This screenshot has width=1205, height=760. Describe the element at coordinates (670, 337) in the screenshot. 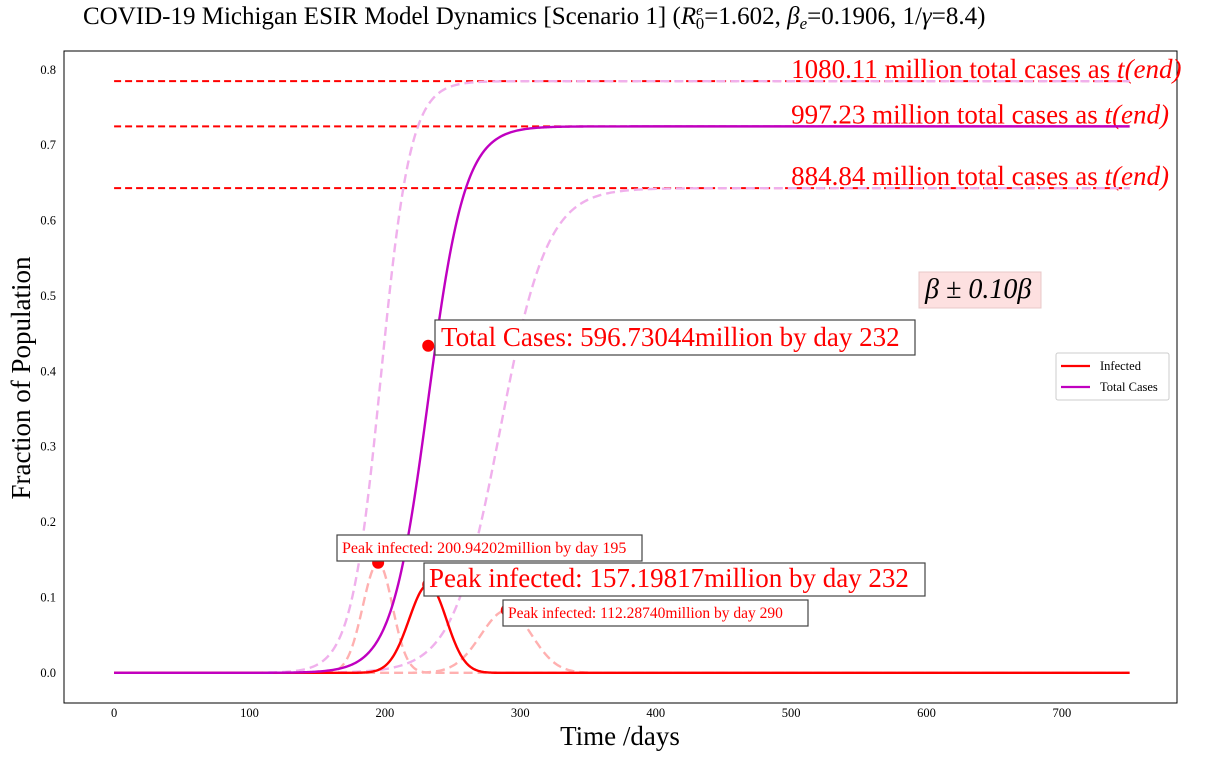

I see `svg-text:Total Cases: 596.73044million: Total Cases: 596.73044million by day 232` at that location.